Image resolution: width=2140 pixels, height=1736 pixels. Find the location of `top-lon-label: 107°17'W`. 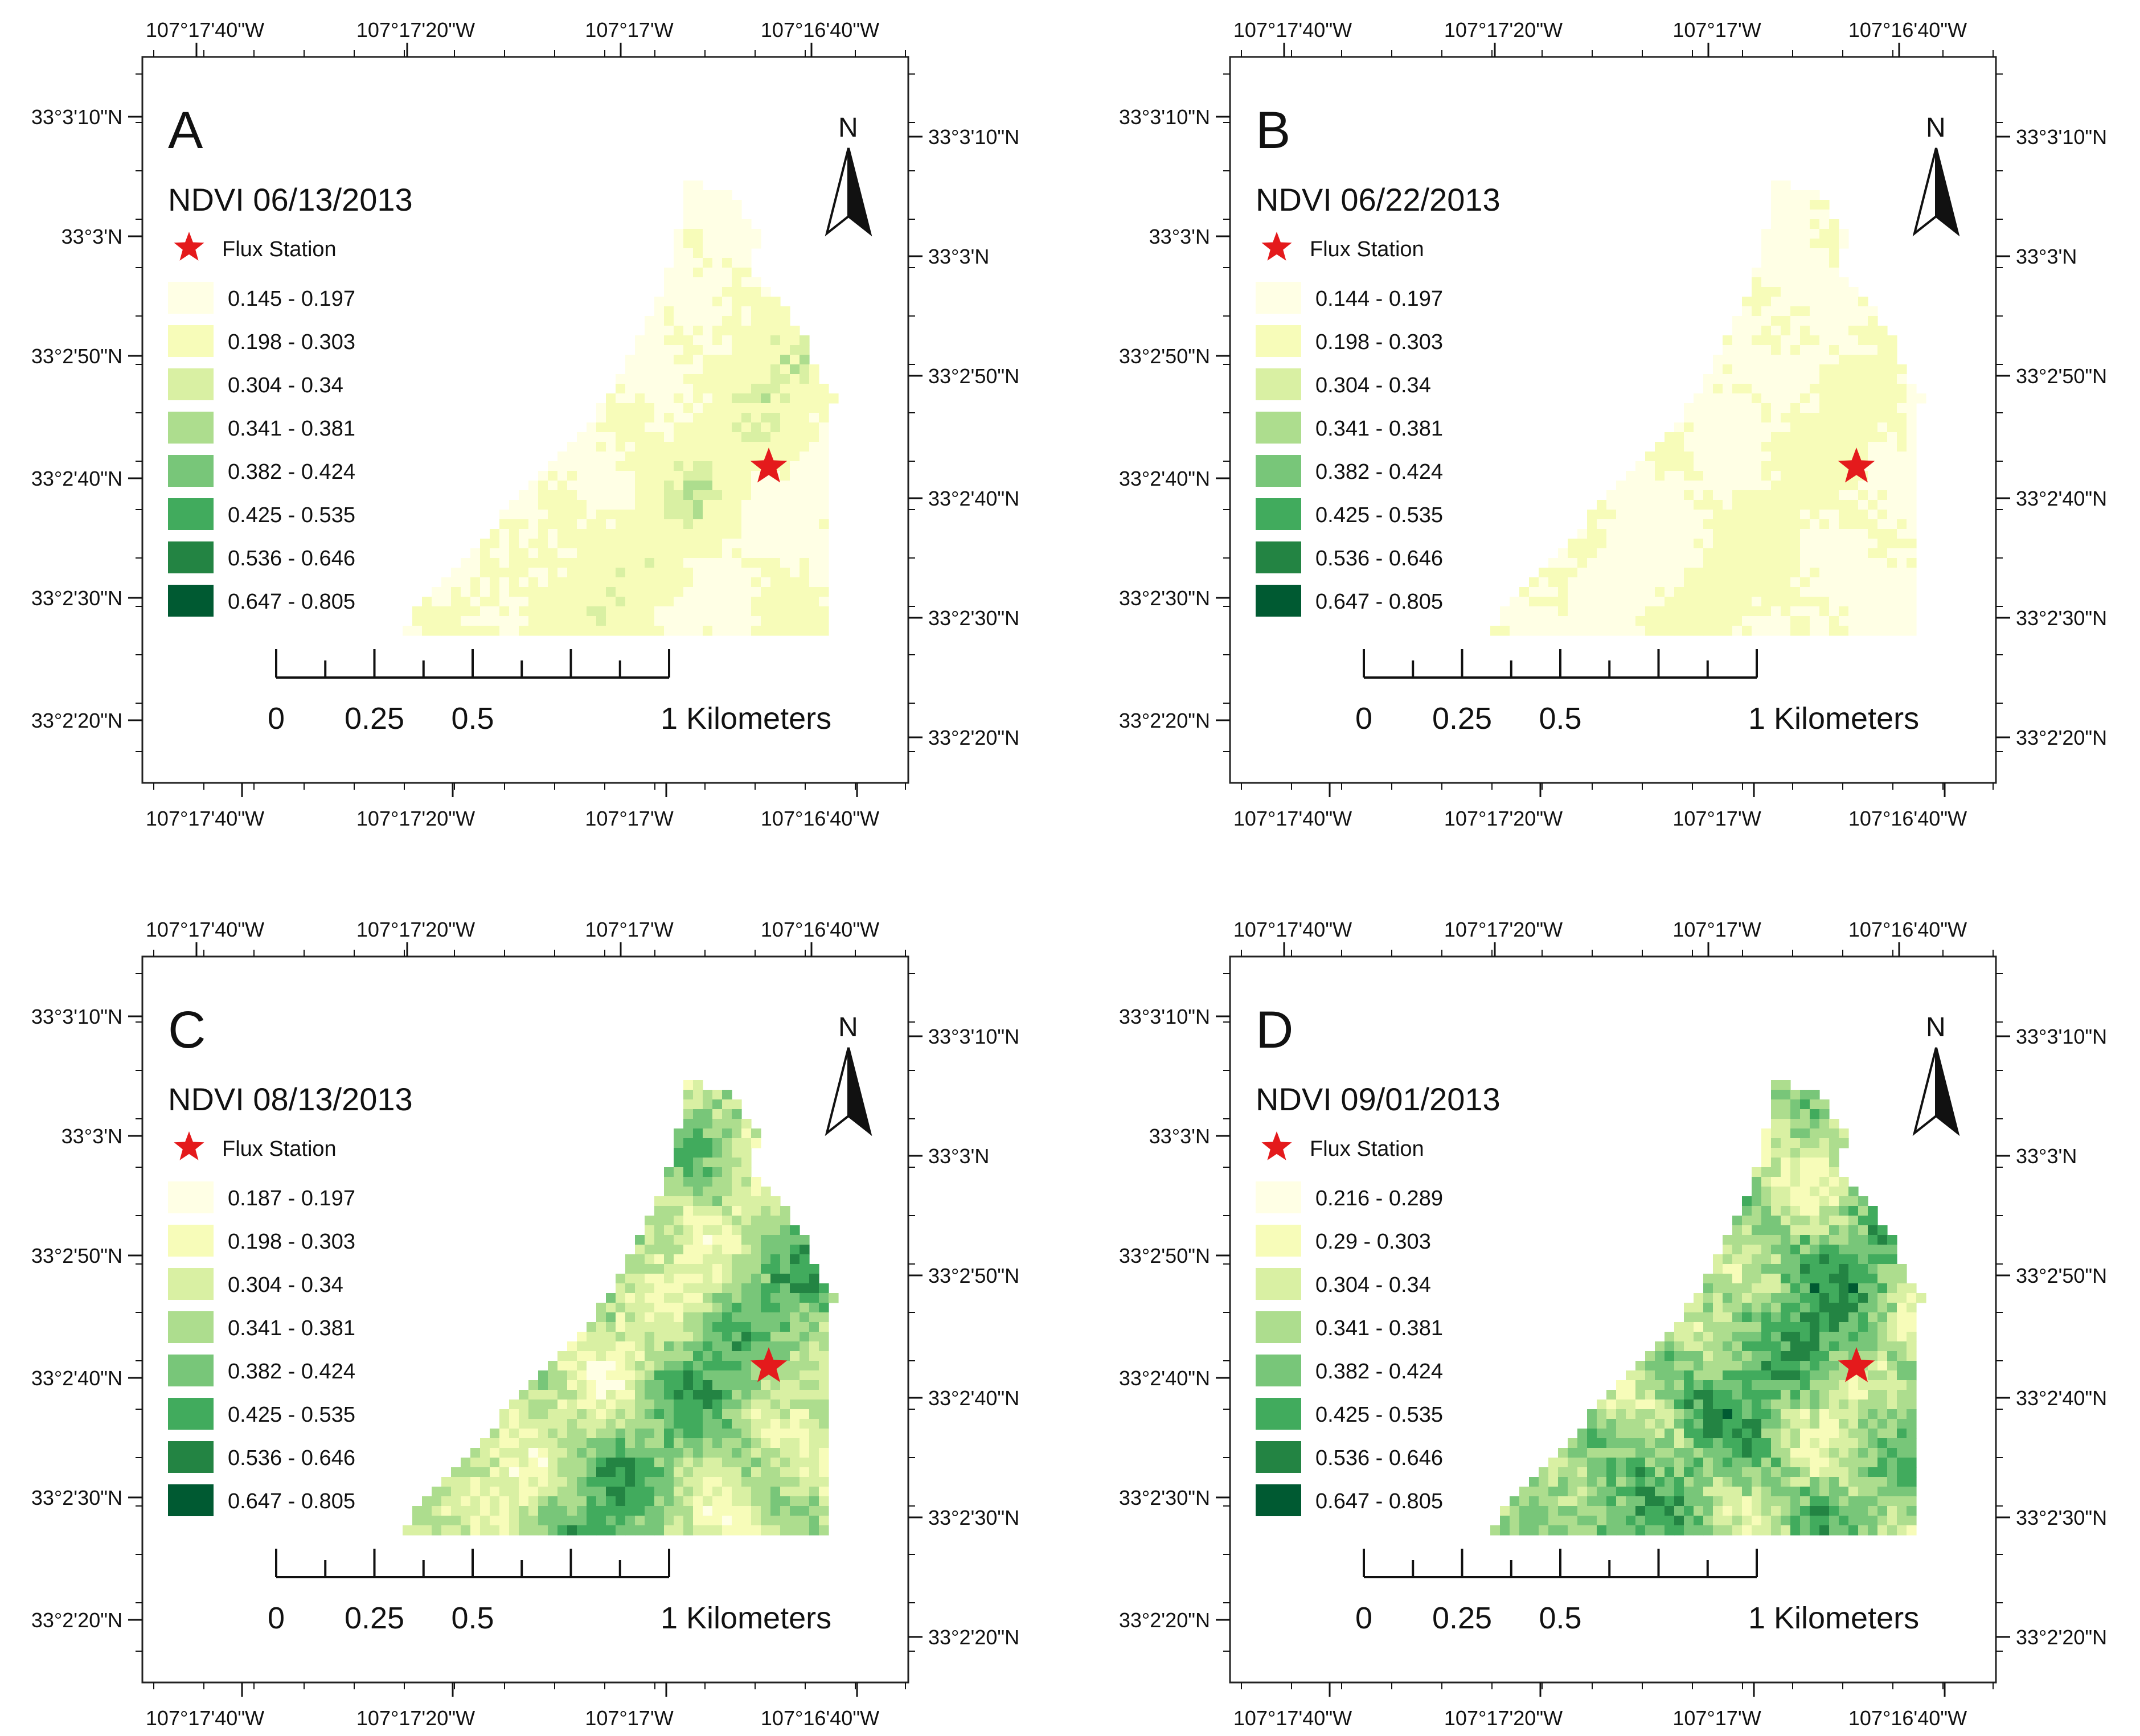

top-lon-label: 107°17'W is located at coordinates (629, 30).